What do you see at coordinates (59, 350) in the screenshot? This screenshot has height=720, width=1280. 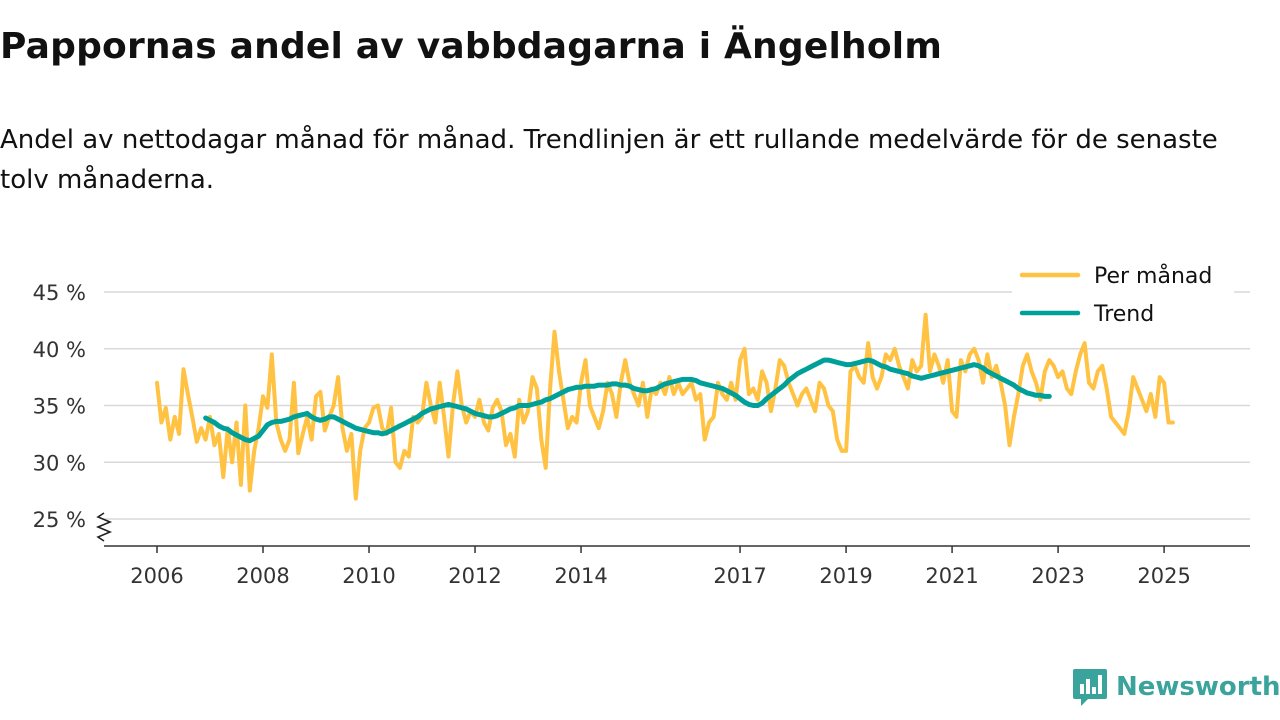 I see `y-tick-label: 40 %` at bounding box center [59, 350].